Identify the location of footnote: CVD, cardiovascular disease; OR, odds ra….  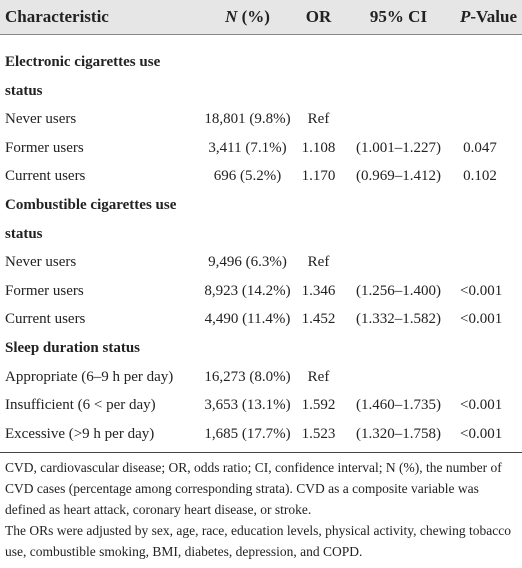
(253, 489).